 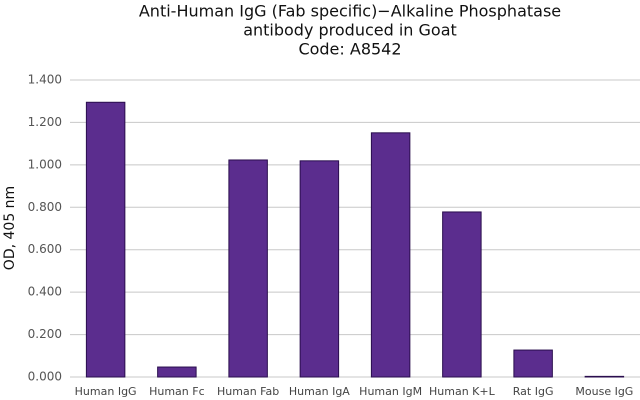 What do you see at coordinates (45, 80) in the screenshot?
I see `y-tick-label: 1.400` at bounding box center [45, 80].